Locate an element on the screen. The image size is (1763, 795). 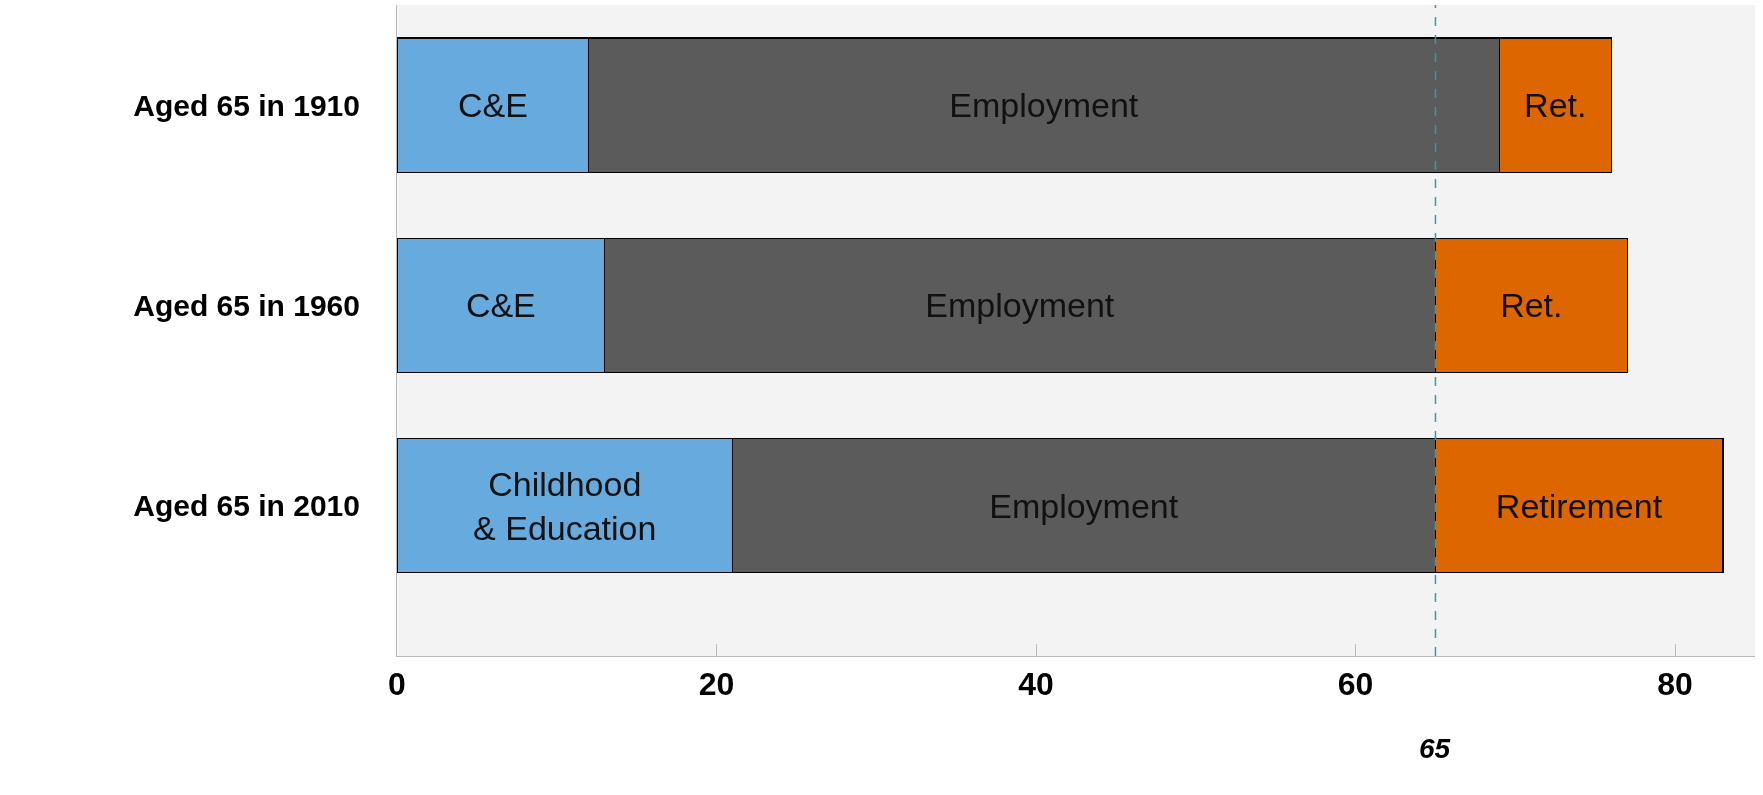
x-tick-label: 0 is located at coordinates (397, 684).